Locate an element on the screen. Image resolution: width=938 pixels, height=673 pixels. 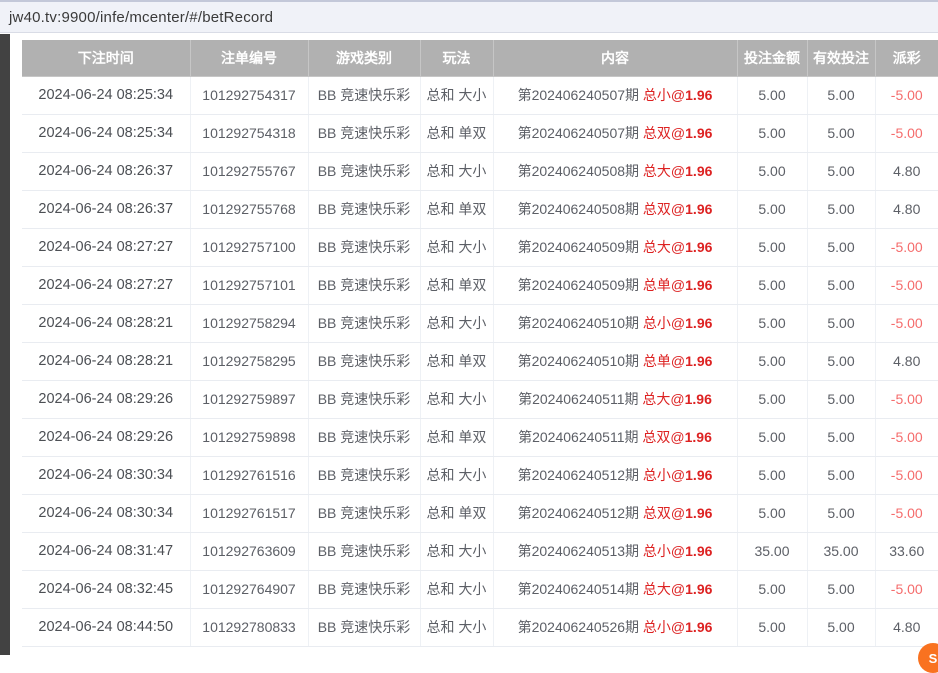
cell-bet-time: 2024-06-24 08:30:34 is located at coordinates (106, 513).